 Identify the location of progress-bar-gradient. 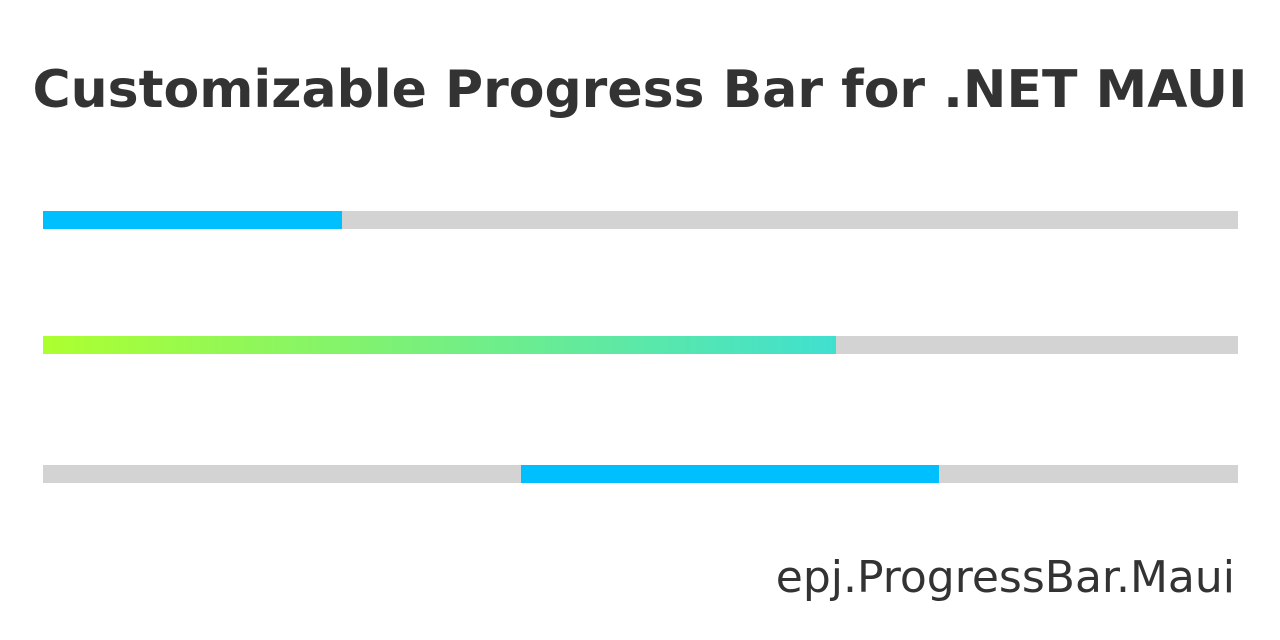
(640, 345).